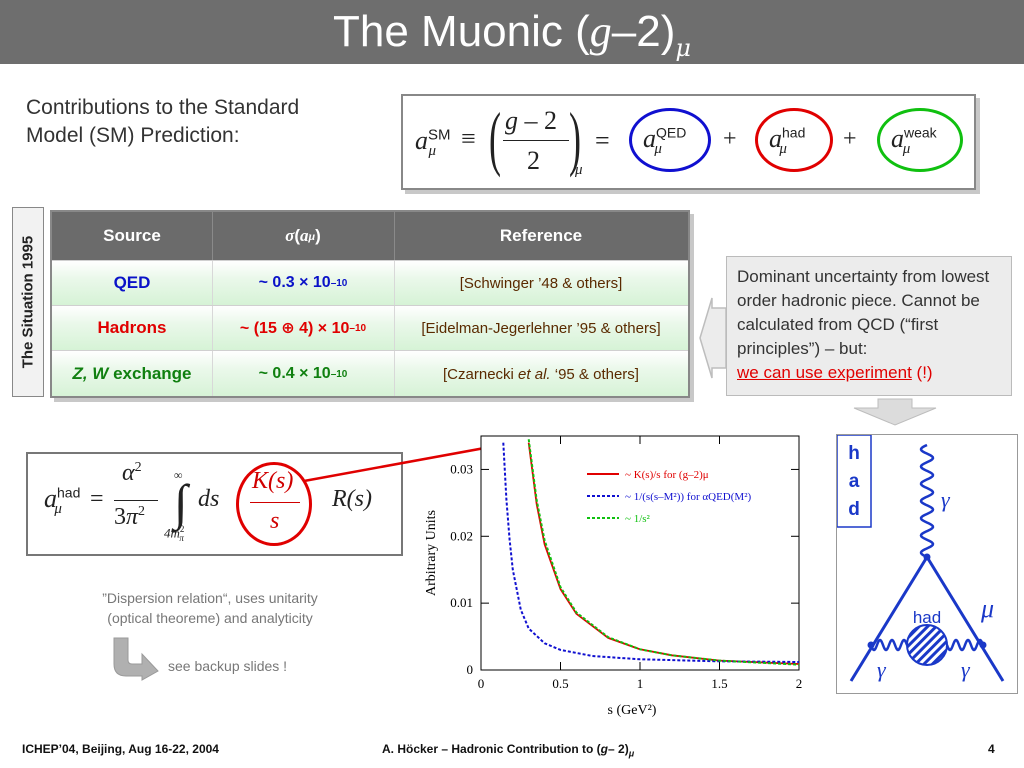  Describe the element at coordinates (536, 140) in the screenshot. I see `fraction-bar` at that location.